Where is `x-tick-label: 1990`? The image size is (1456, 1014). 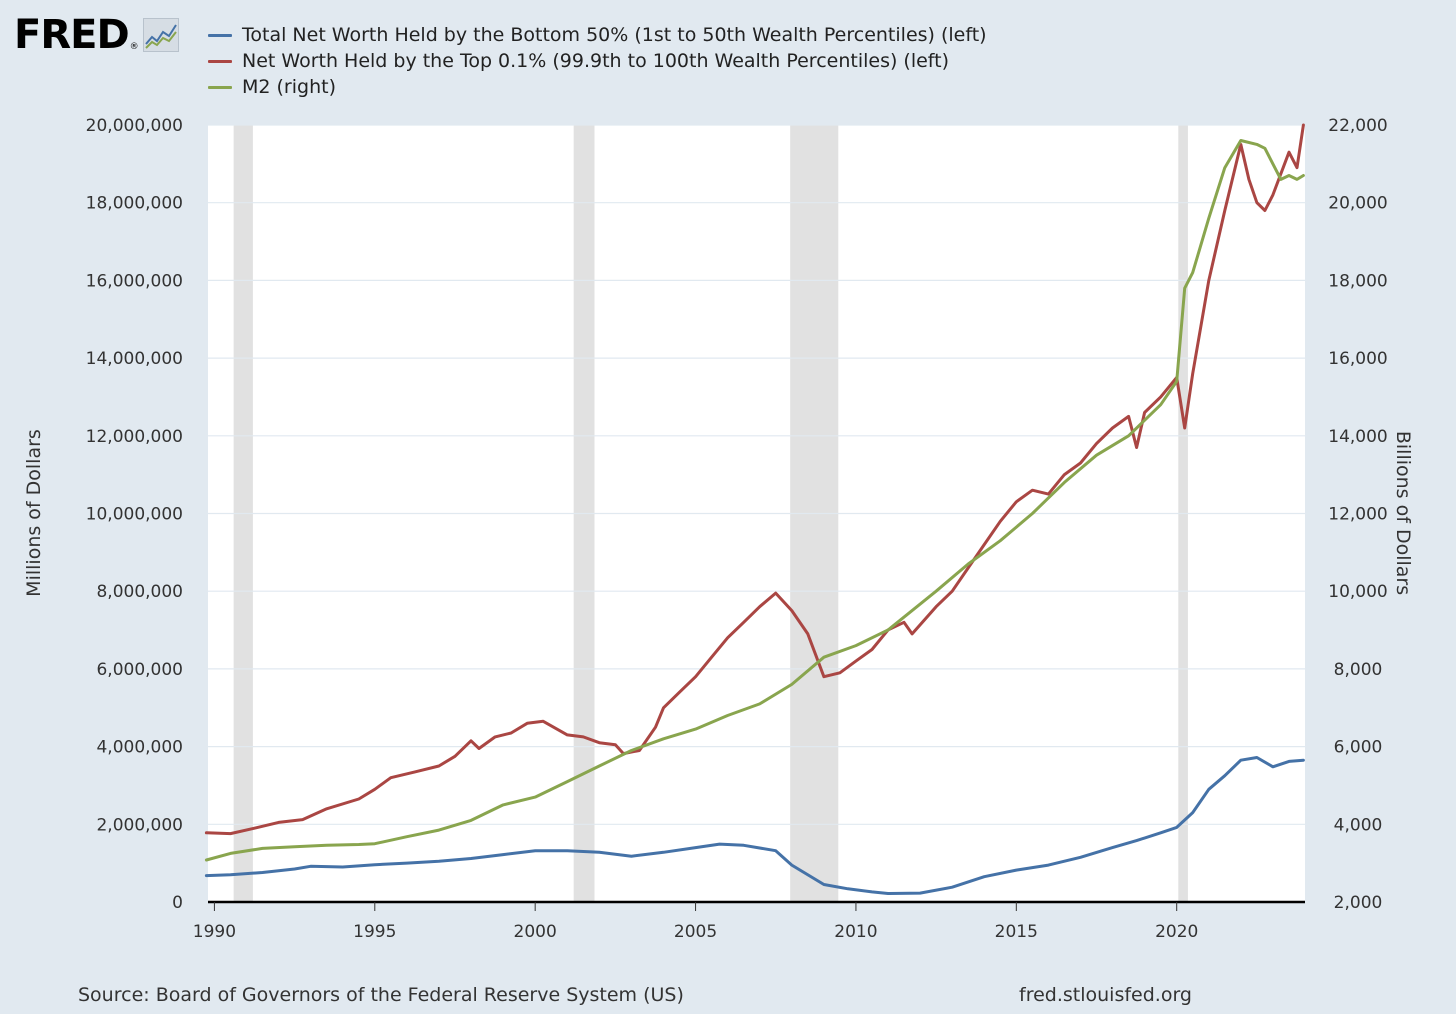 x-tick-label: 1990 is located at coordinates (214, 932).